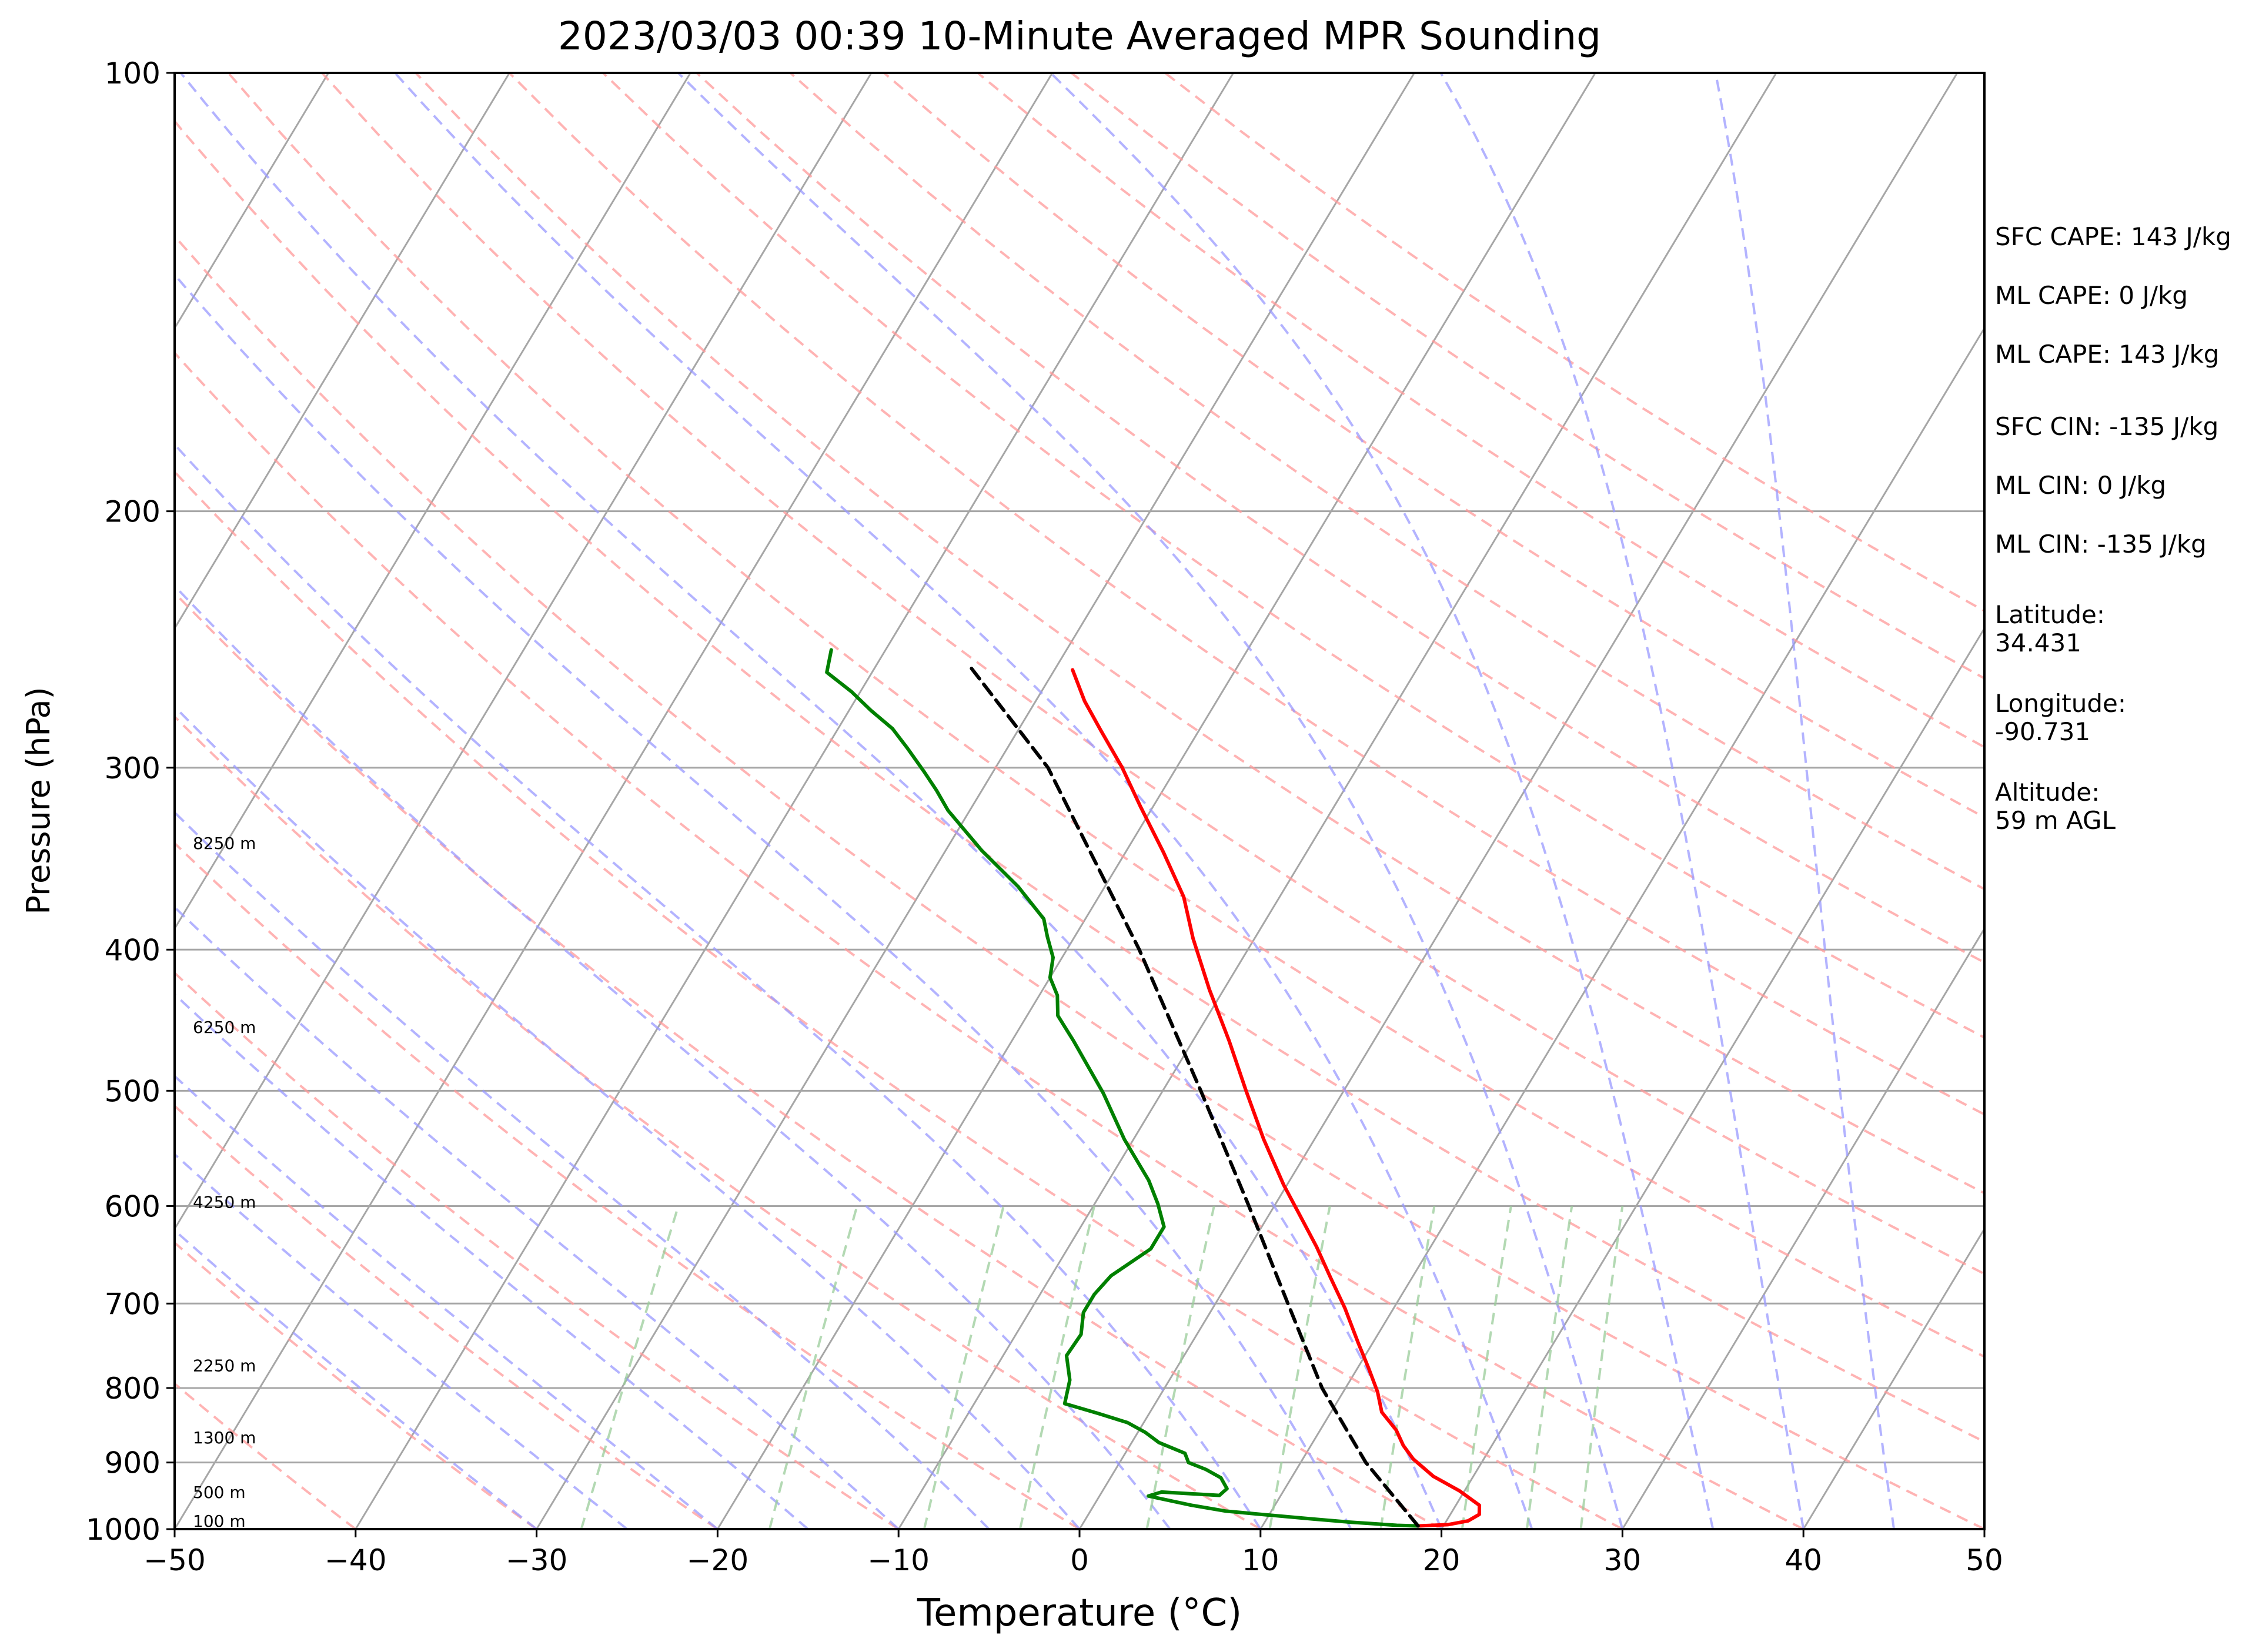 This screenshot has height=1652, width=2259. I want to click on x-tick-label: −20, so click(718, 1560).